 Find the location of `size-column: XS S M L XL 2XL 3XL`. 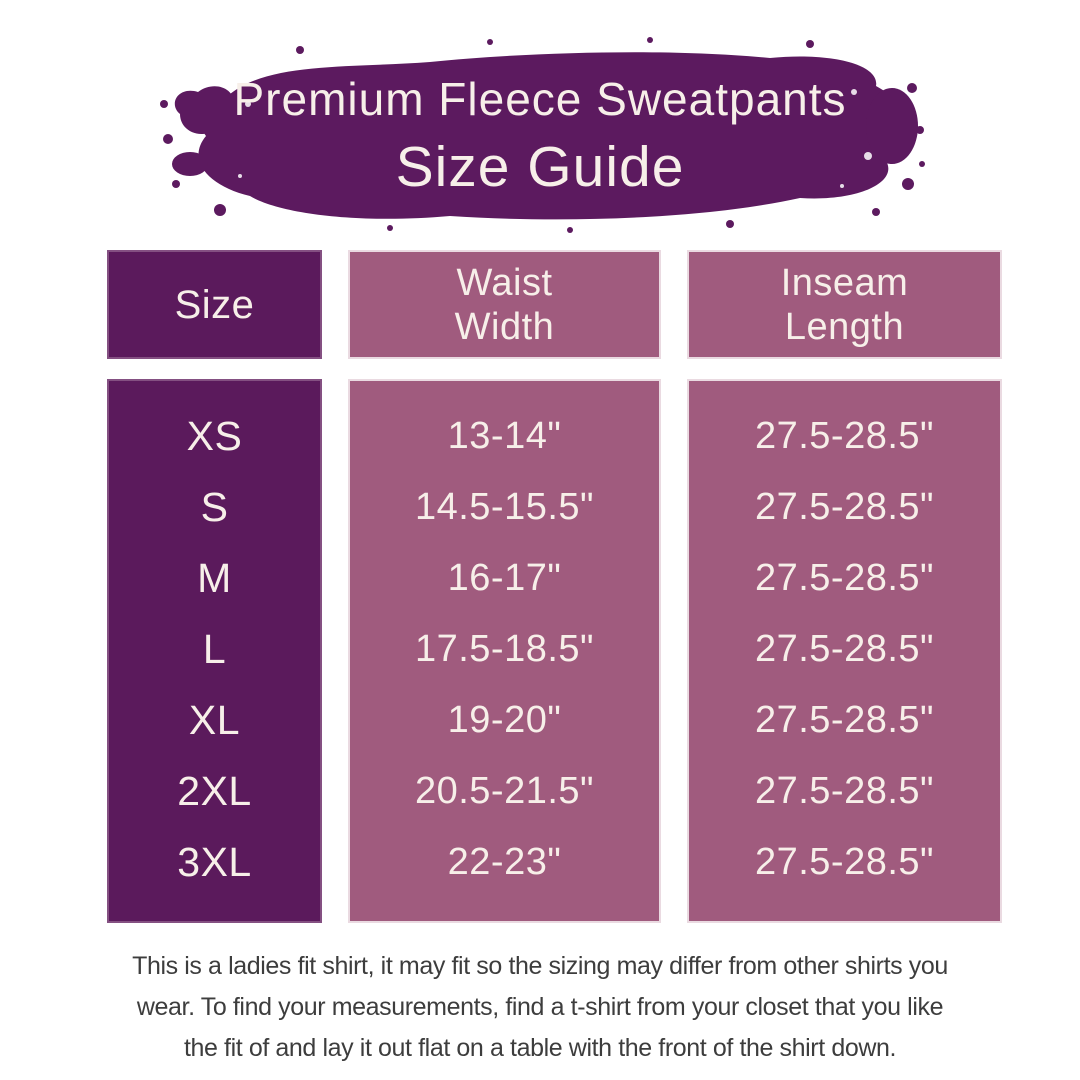

size-column: XS S M L XL 2XL 3XL is located at coordinates (214, 651).